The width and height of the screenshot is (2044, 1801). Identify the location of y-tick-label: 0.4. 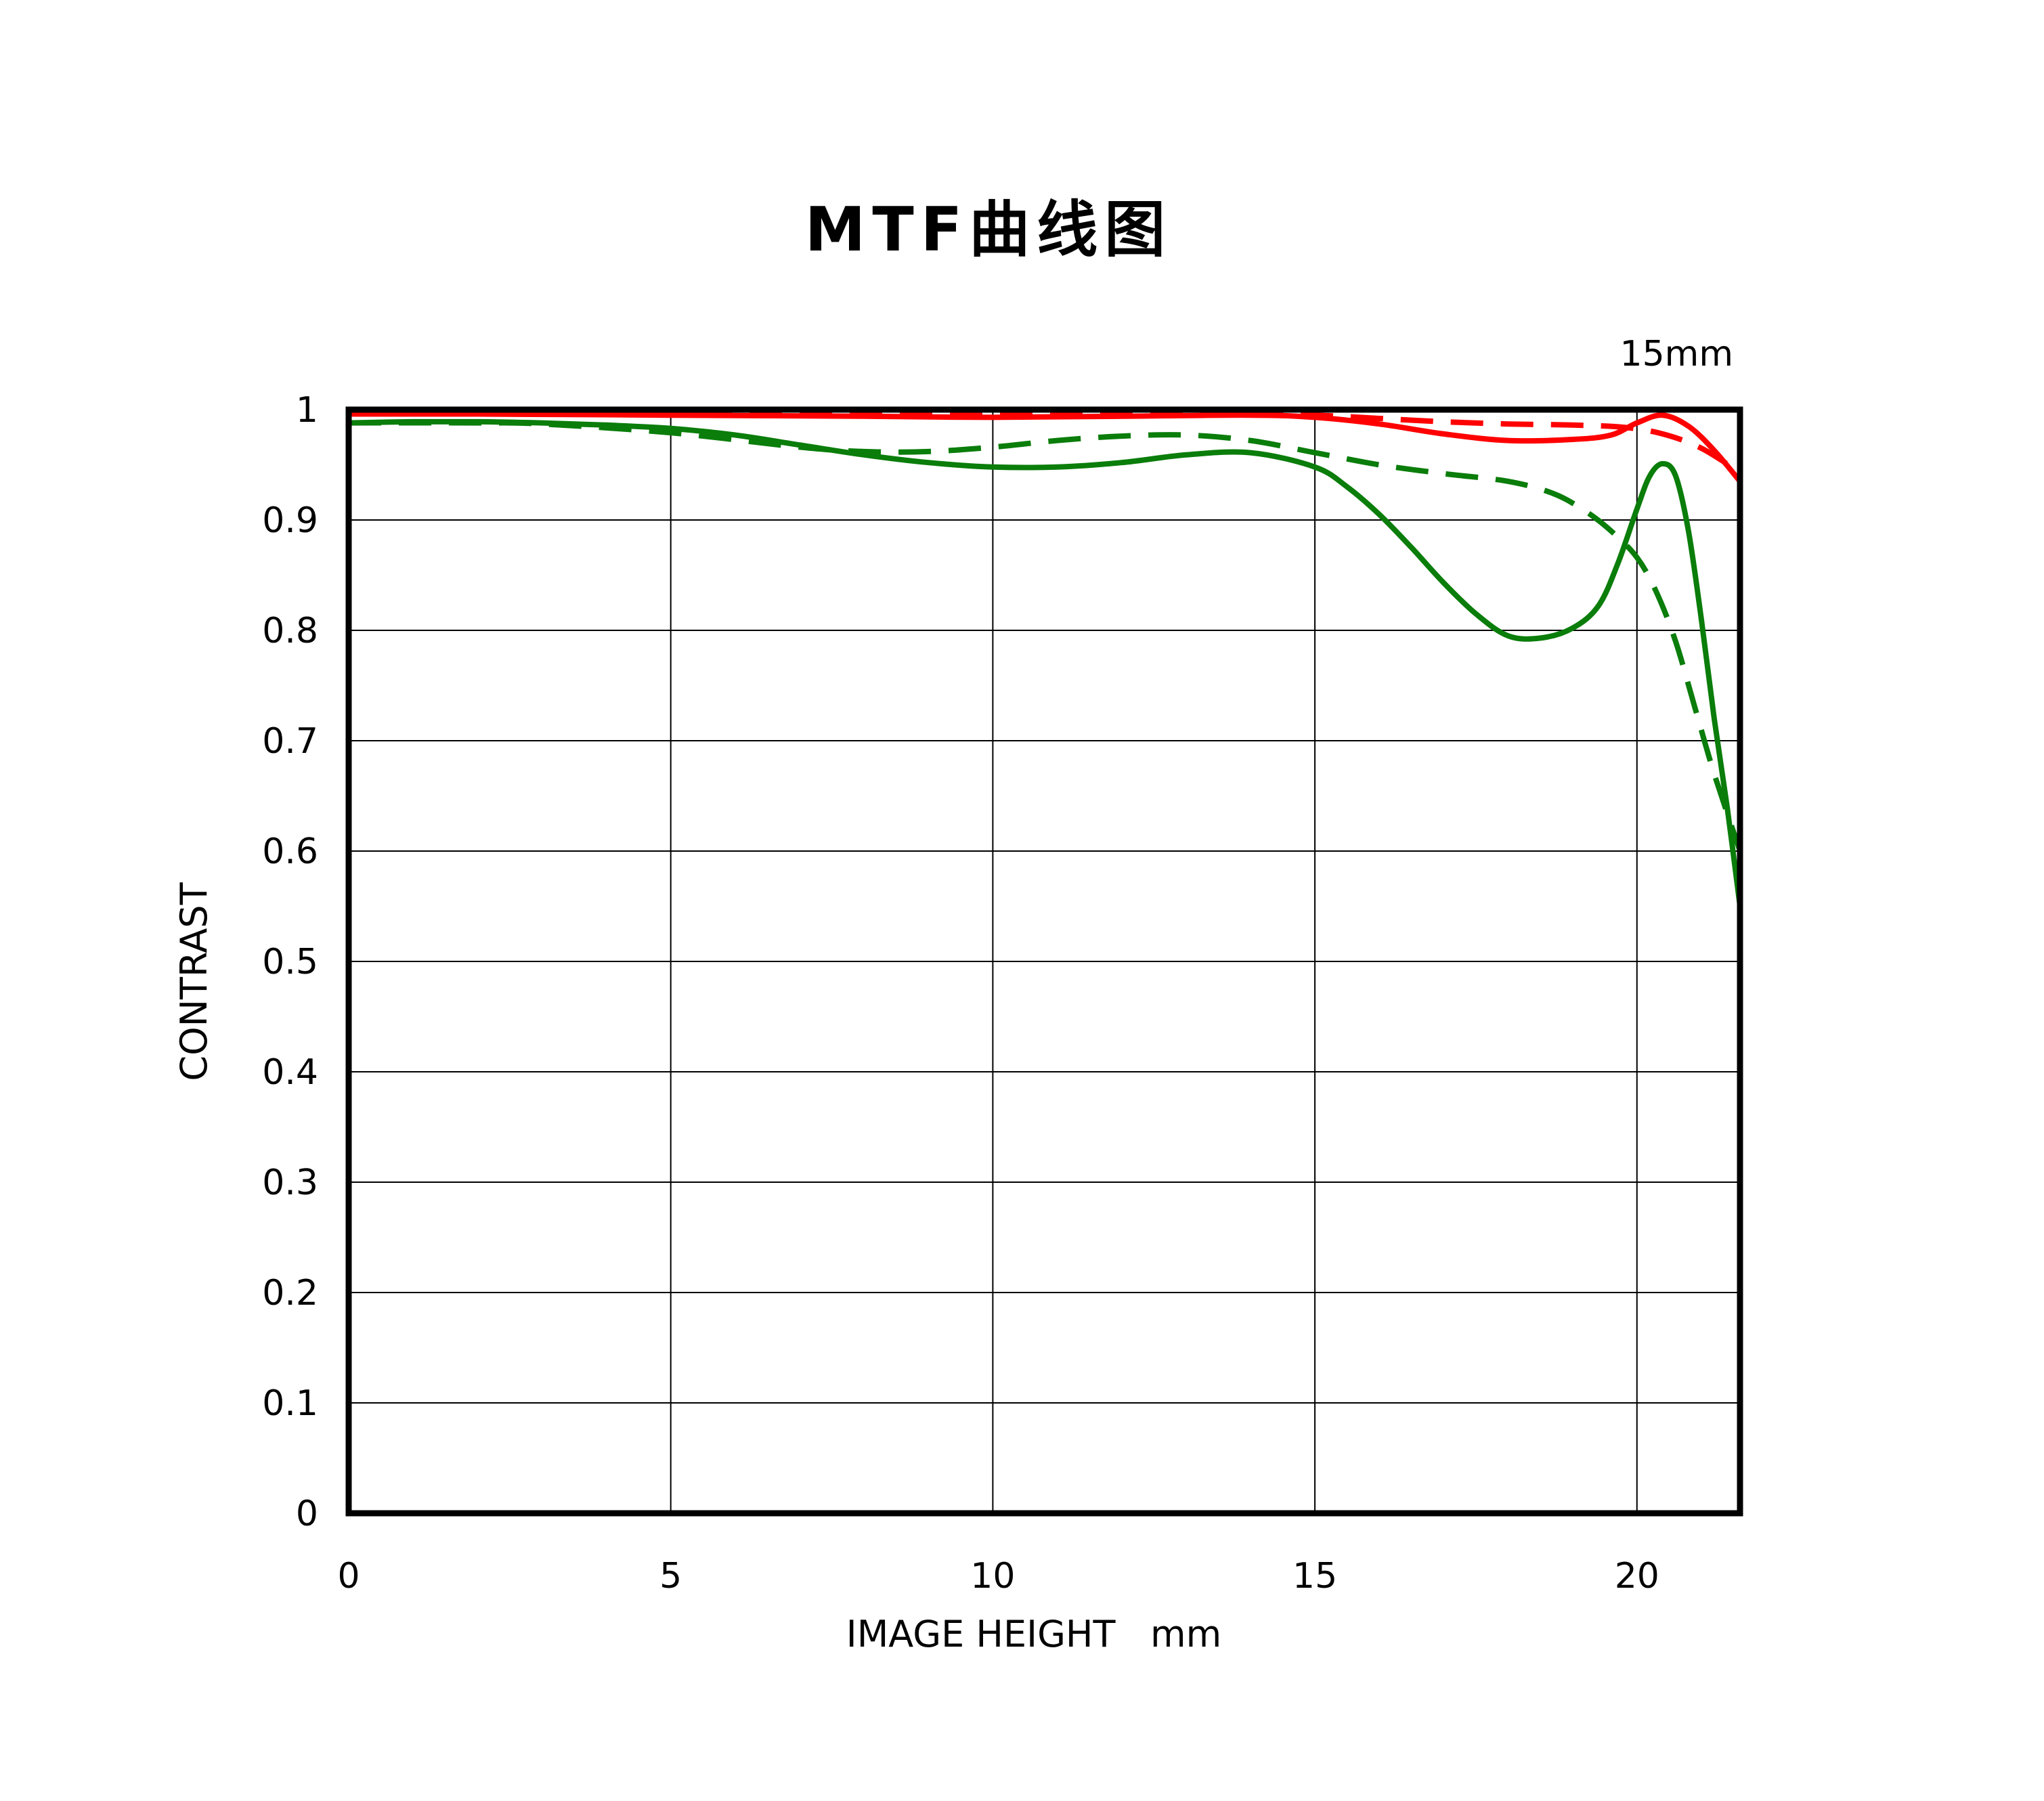
(290, 1072).